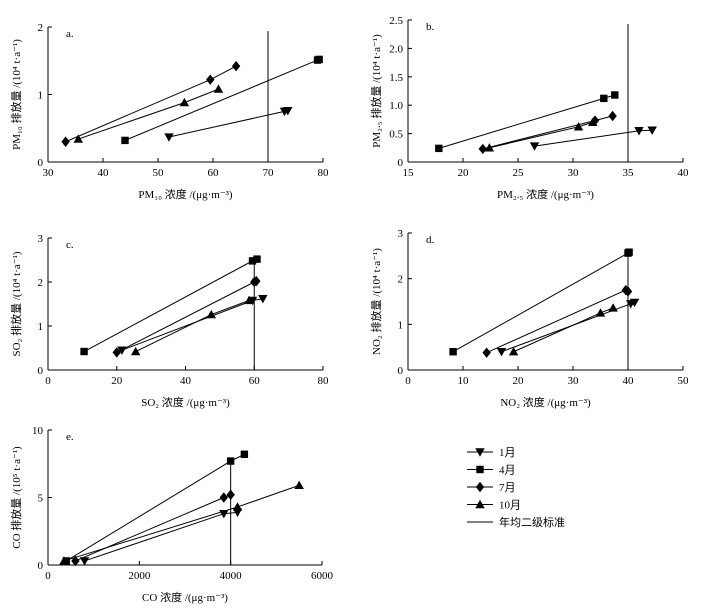 Image resolution: width=718 pixels, height=610 pixels. What do you see at coordinates (494, 506) in the screenshot?
I see `legend-item: 10月` at bounding box center [494, 506].